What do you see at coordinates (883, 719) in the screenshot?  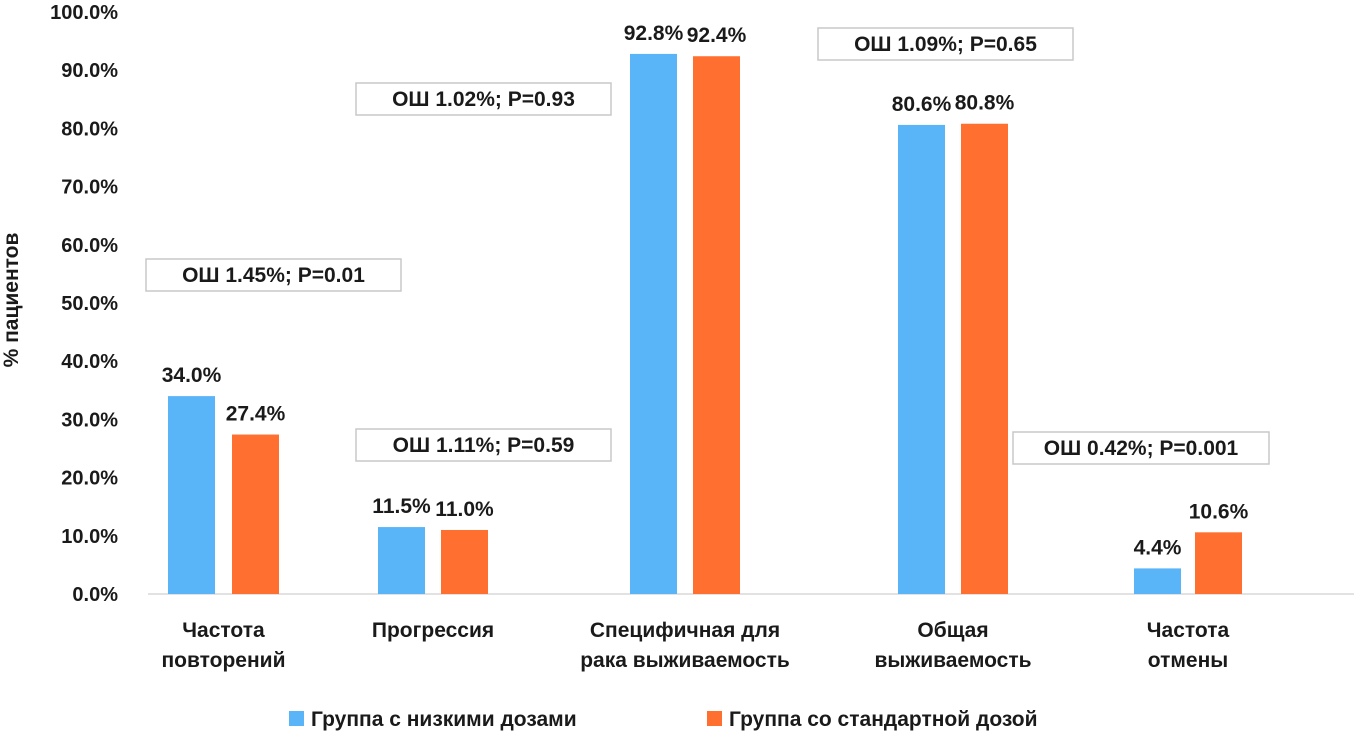 I see `legend-label: Группа со стандартной дозой` at bounding box center [883, 719].